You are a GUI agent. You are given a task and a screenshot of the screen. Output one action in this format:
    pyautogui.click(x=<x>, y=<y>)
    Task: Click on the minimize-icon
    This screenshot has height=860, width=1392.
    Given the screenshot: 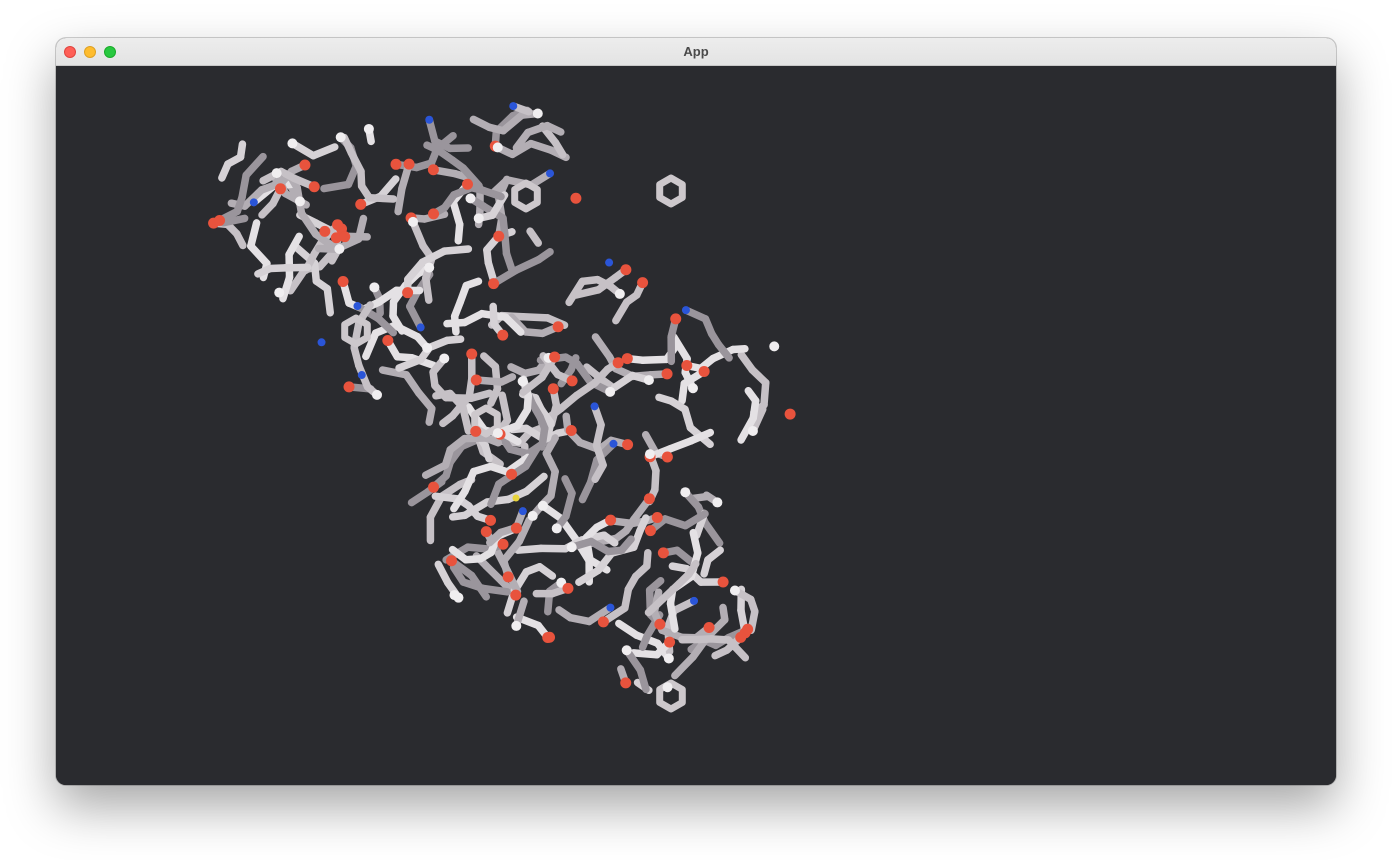 What is the action you would take?
    pyautogui.click(x=90, y=52)
    